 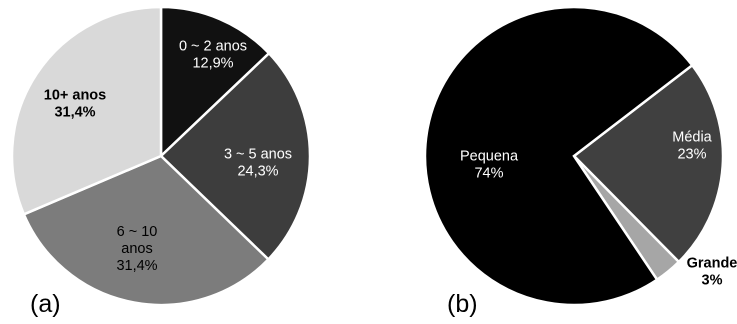 What do you see at coordinates (212, 64) in the screenshot?
I see `pie-a-slice-0-label-line: 12,9%` at bounding box center [212, 64].